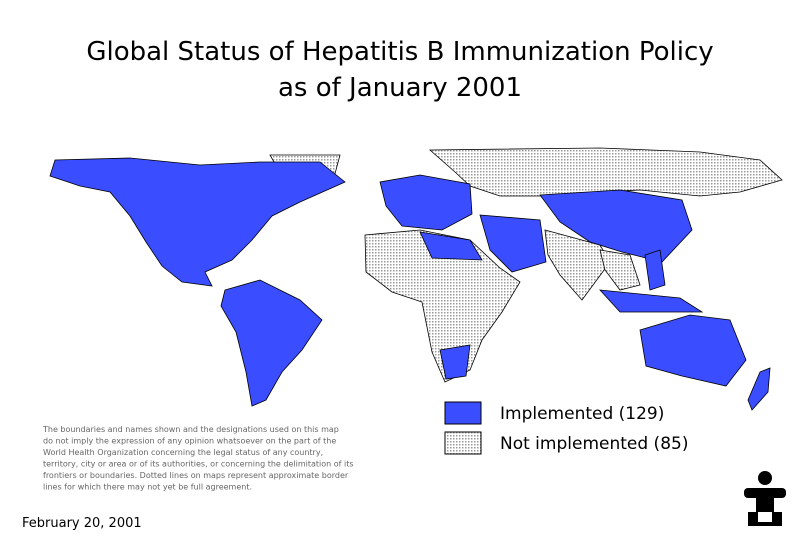  Describe the element at coordinates (426, 202) in the screenshot. I see `europe` at that location.